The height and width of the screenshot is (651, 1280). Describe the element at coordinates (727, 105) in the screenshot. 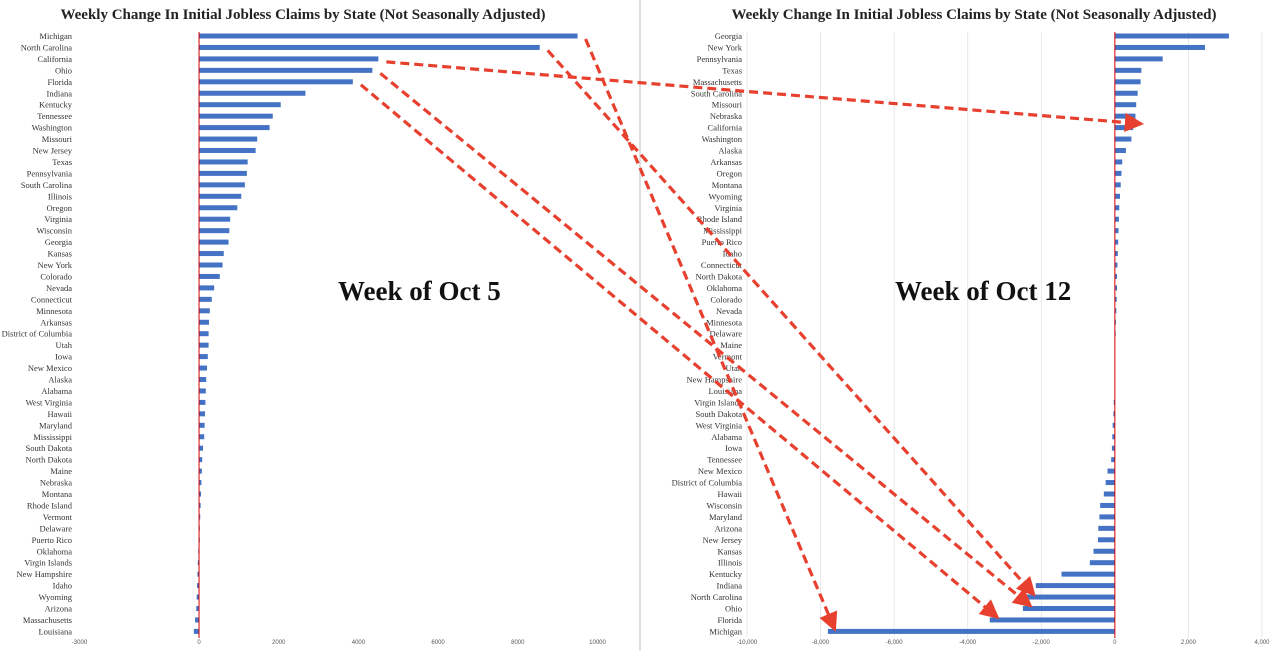

I see `category-label: Missouri` at that location.